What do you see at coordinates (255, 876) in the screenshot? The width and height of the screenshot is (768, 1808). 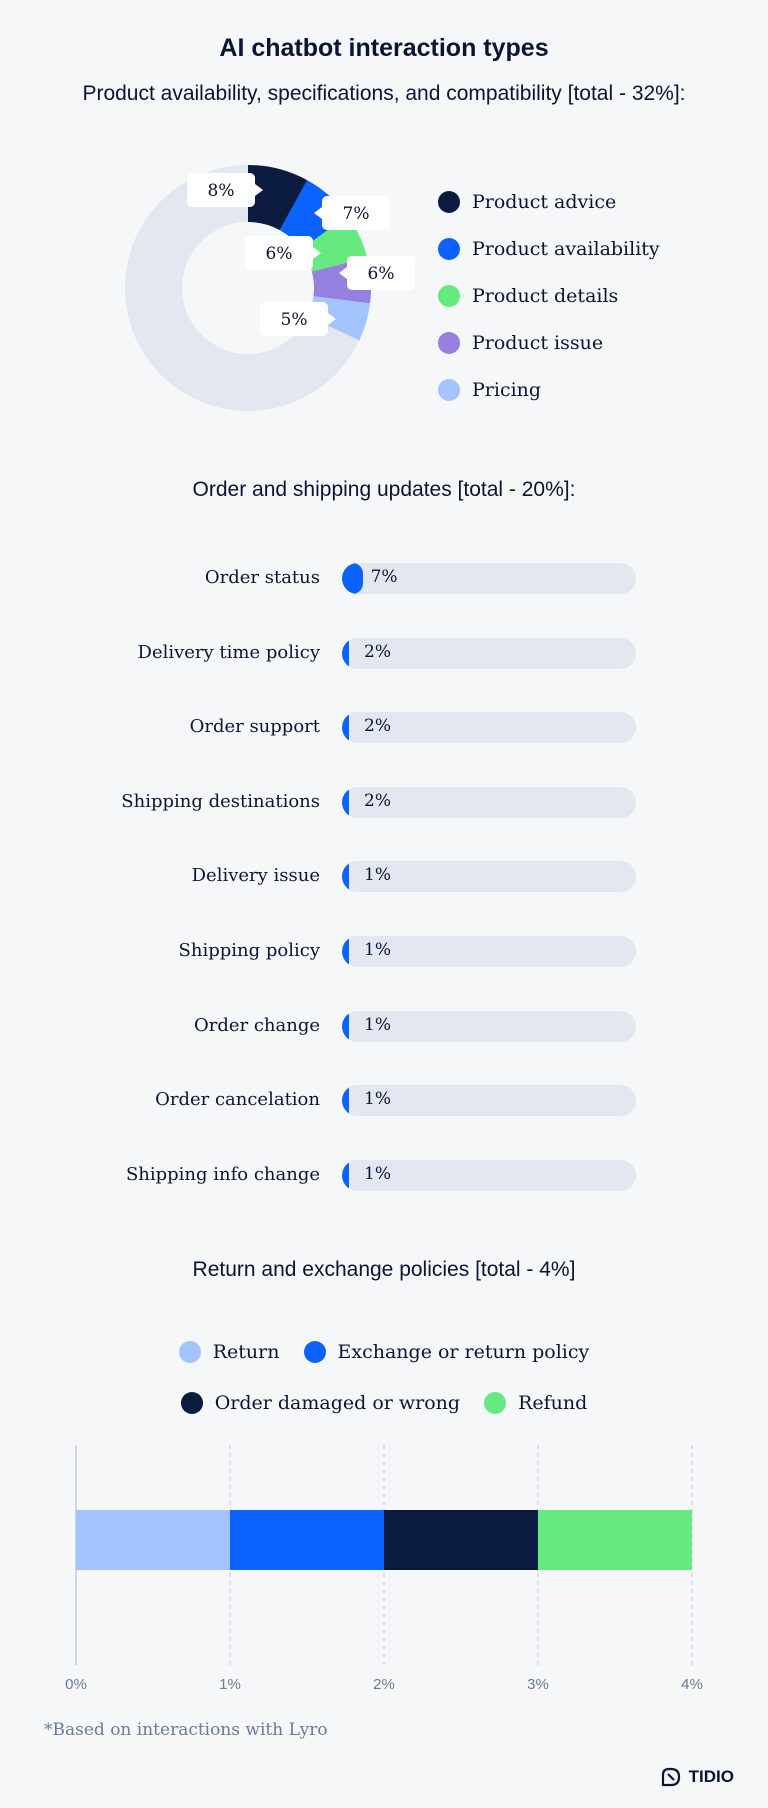 I see `bar-category-label: Delivery issue` at bounding box center [255, 876].